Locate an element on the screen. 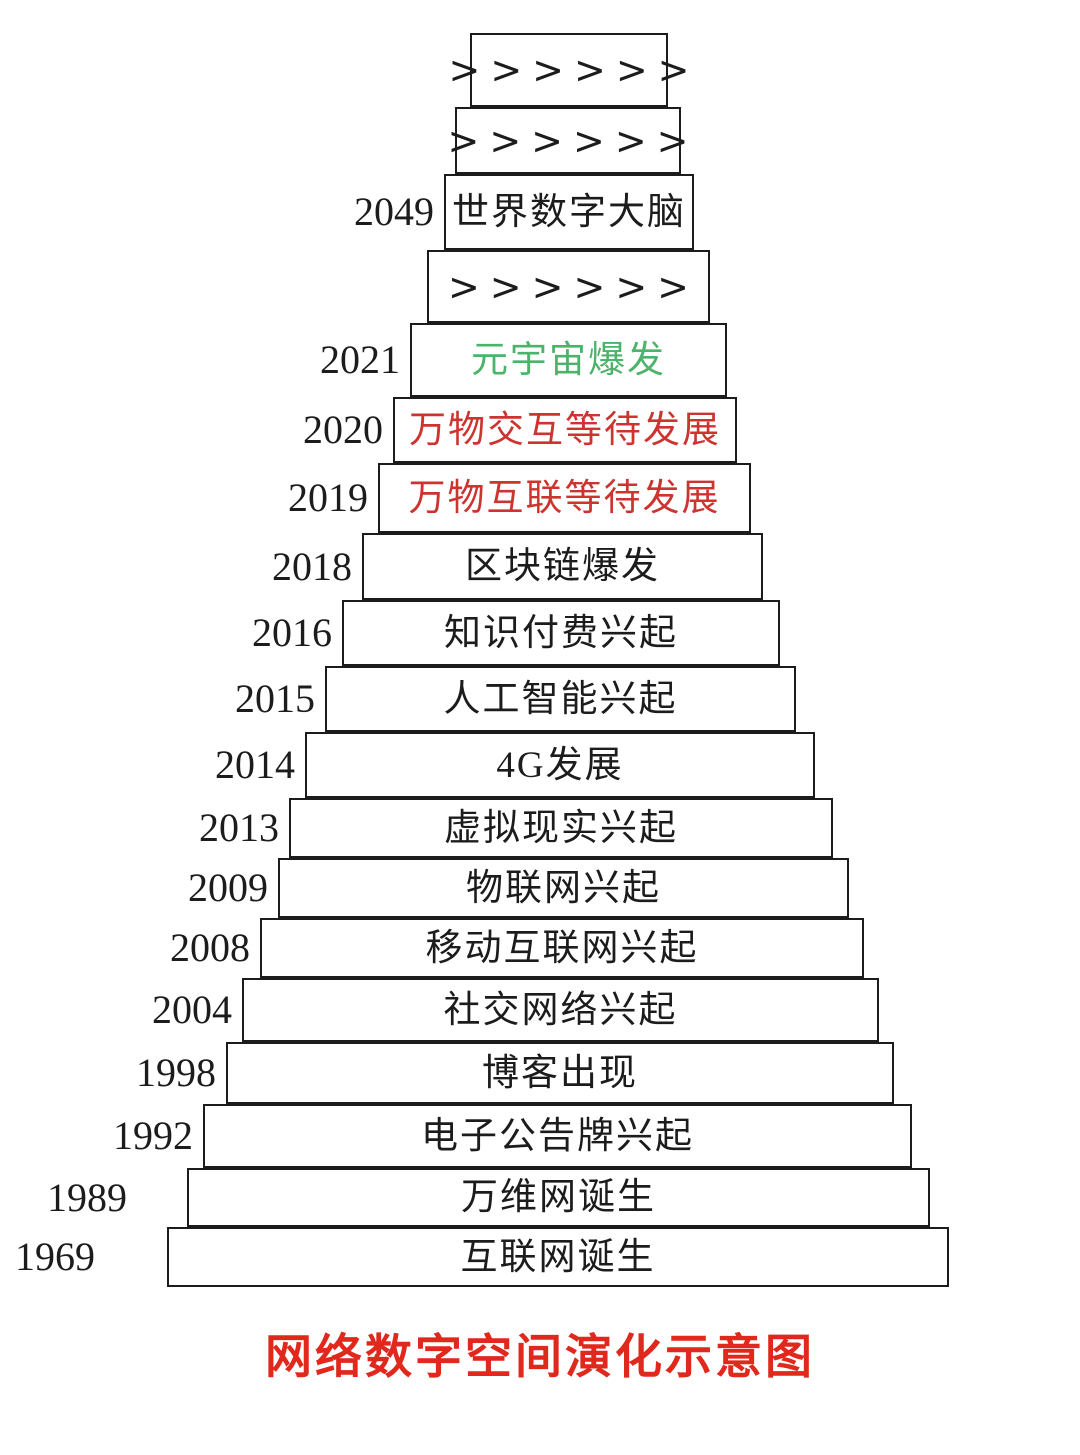 The image size is (1080, 1455). layer-label: 电子公告牌兴起 is located at coordinates (557, 1136).